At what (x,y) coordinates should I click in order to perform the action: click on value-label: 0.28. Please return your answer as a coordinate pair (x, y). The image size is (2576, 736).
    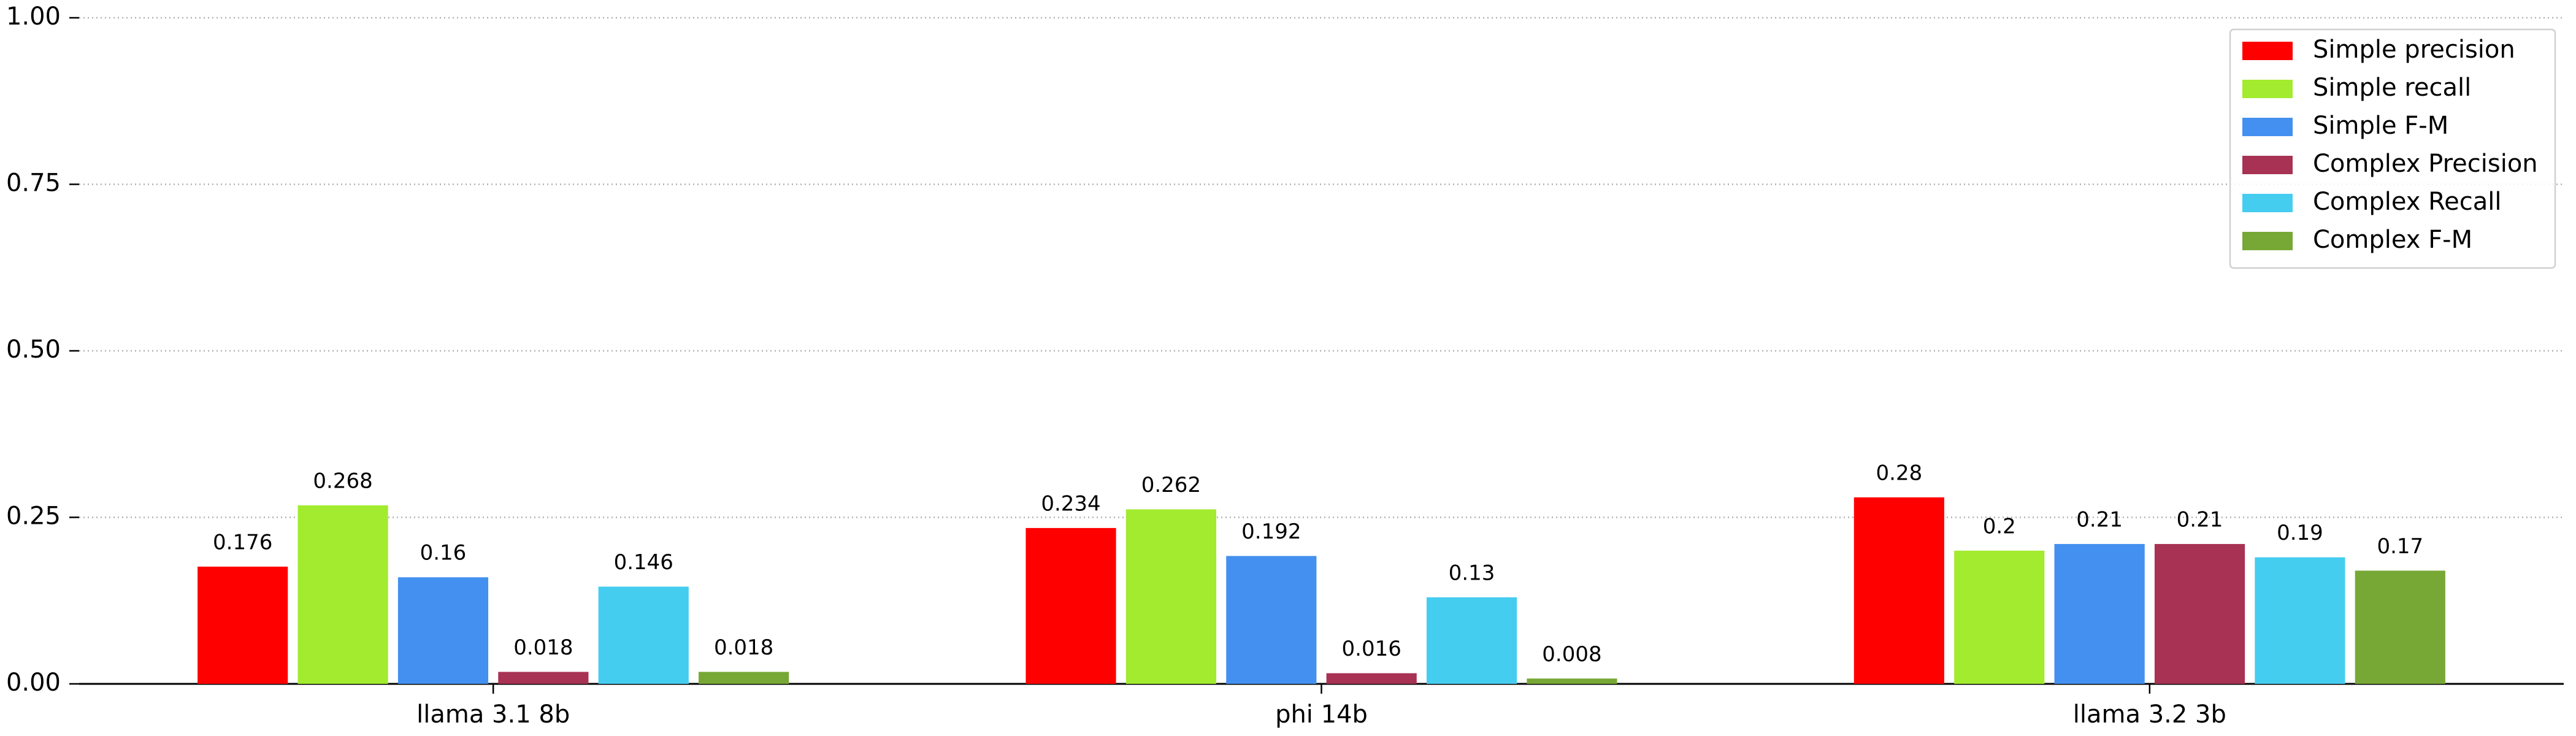
    Looking at the image, I should click on (1899, 473).